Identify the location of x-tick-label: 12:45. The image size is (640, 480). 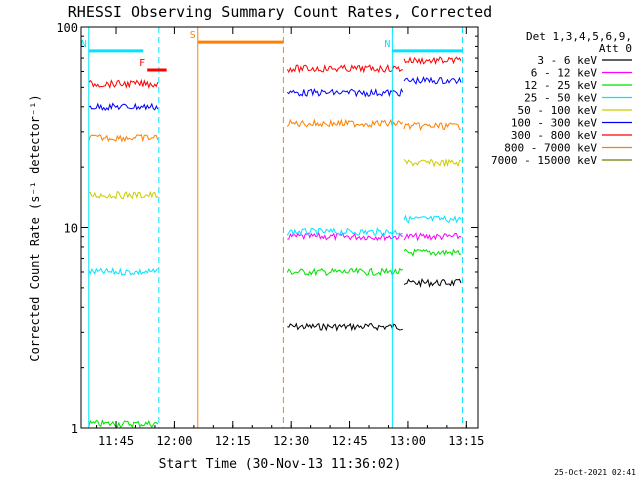
(349, 441).